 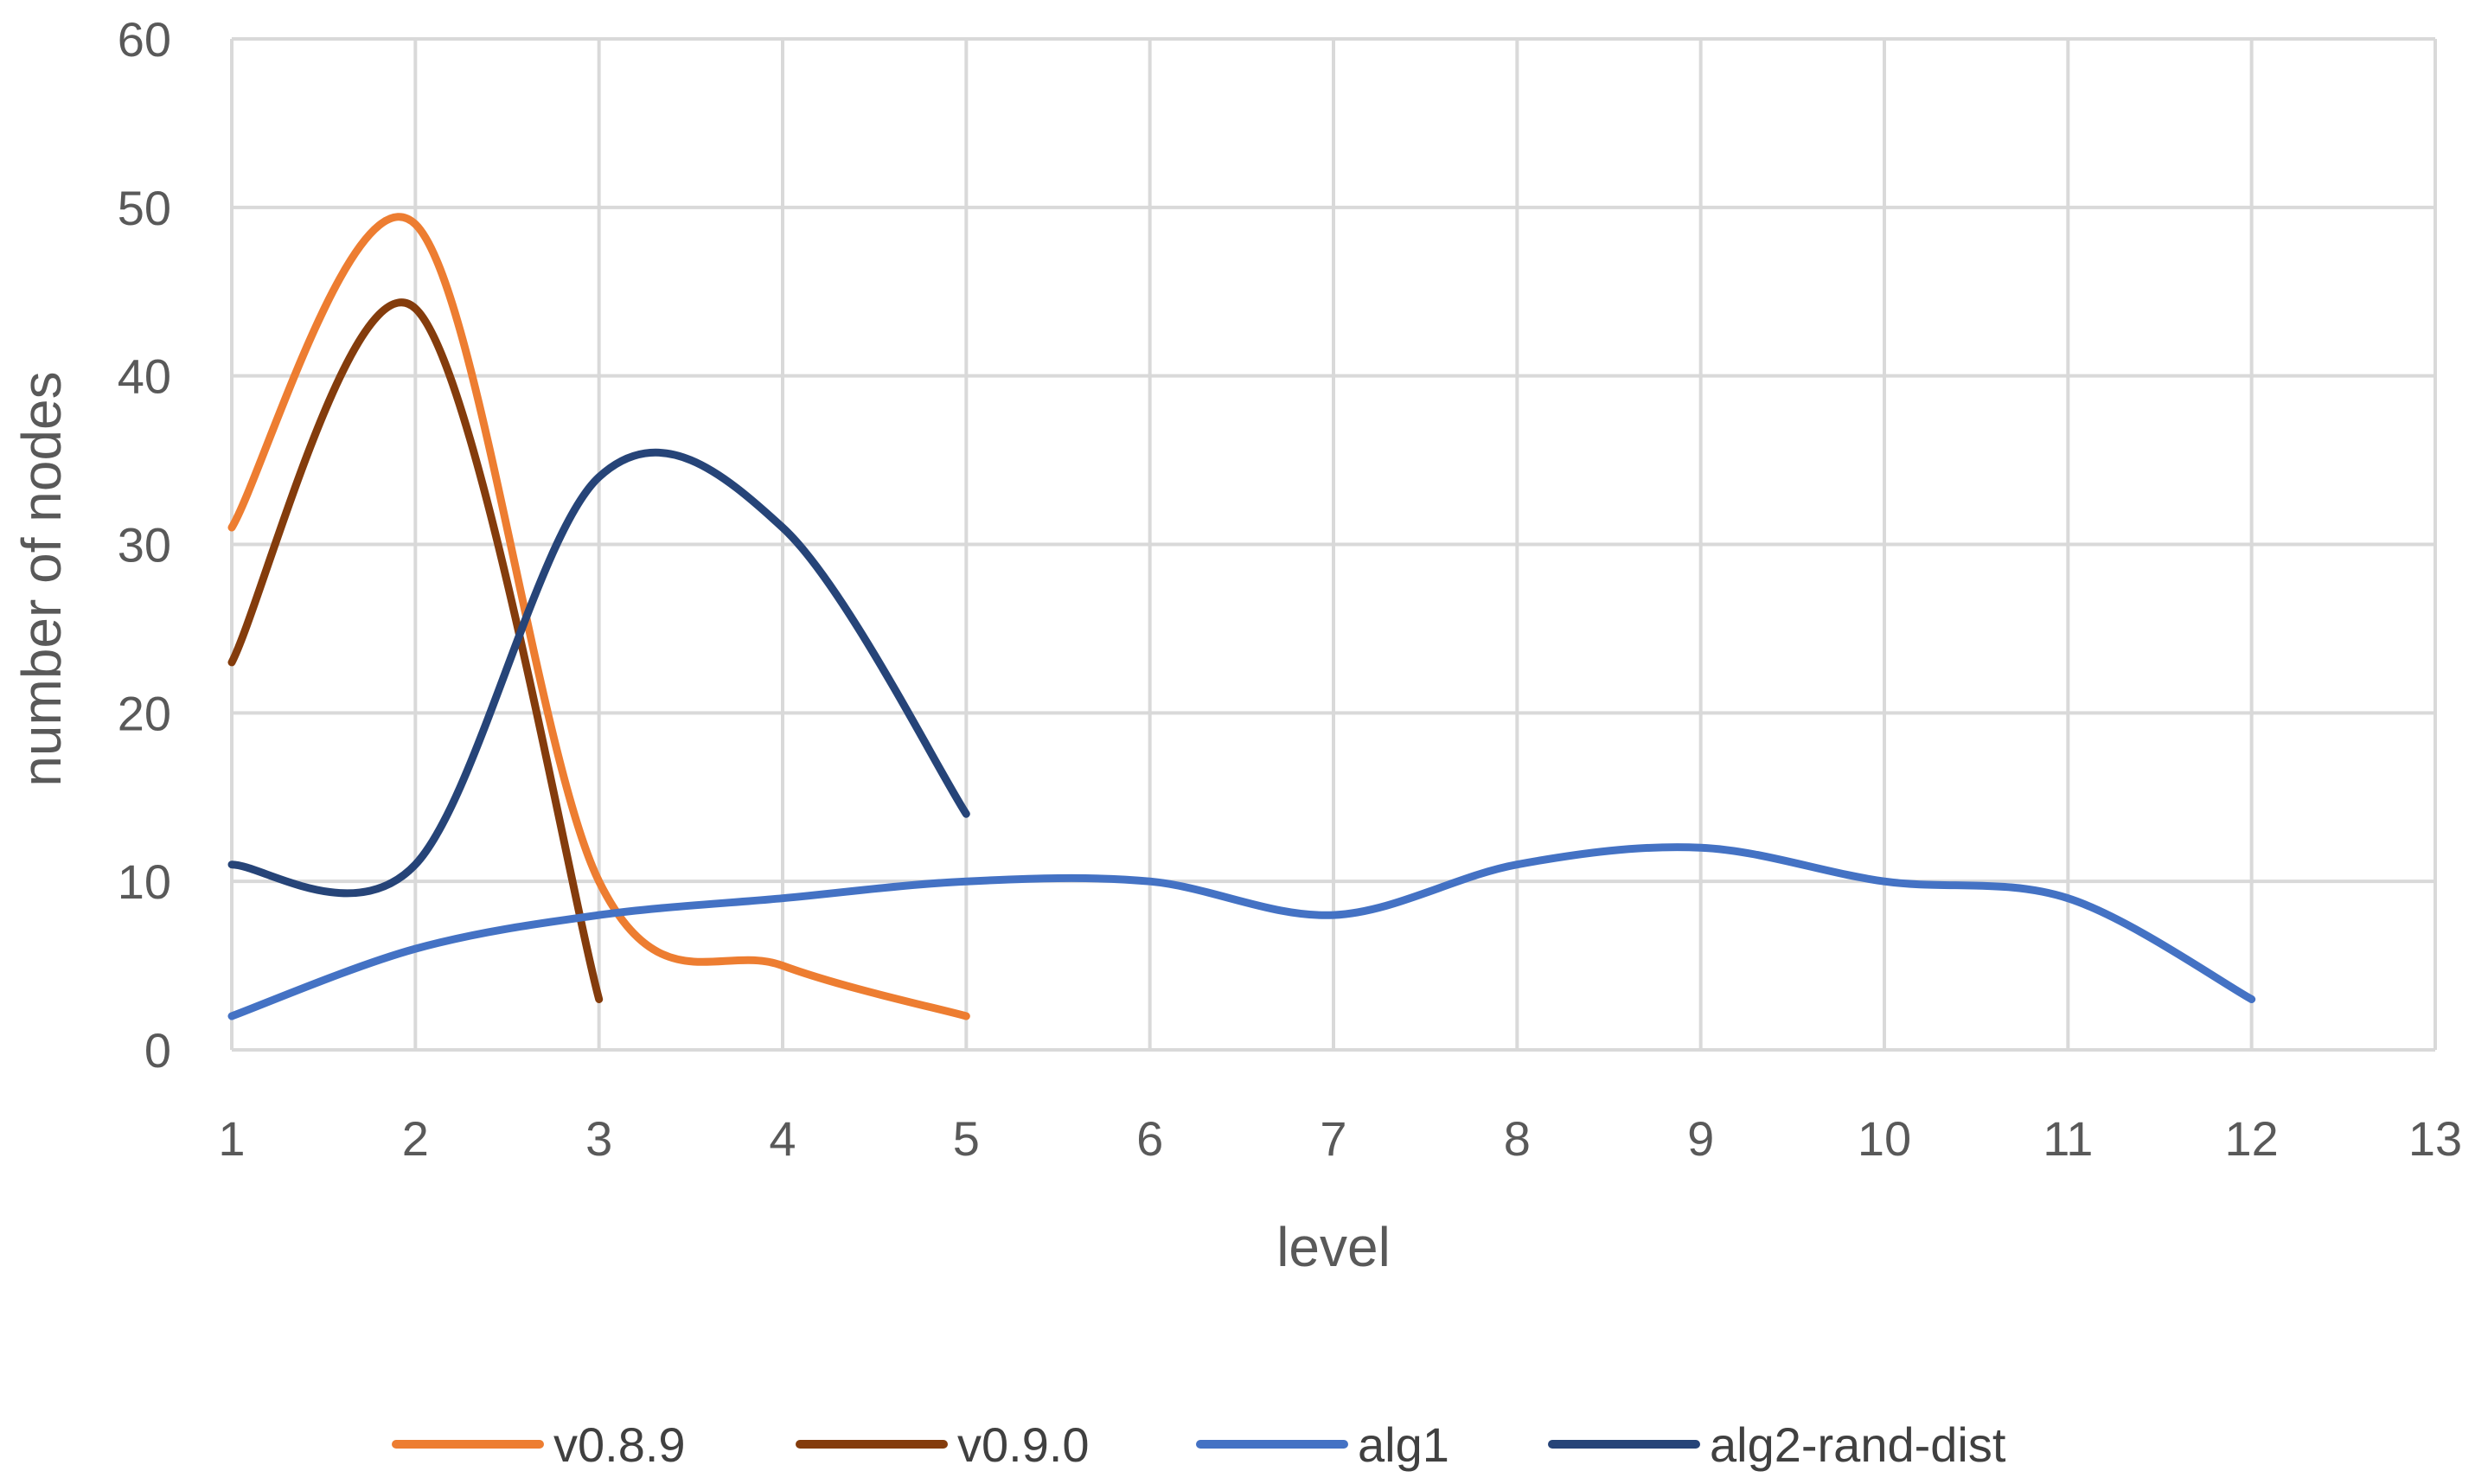 I want to click on y-tick-label: 0, so click(x=157, y=1050).